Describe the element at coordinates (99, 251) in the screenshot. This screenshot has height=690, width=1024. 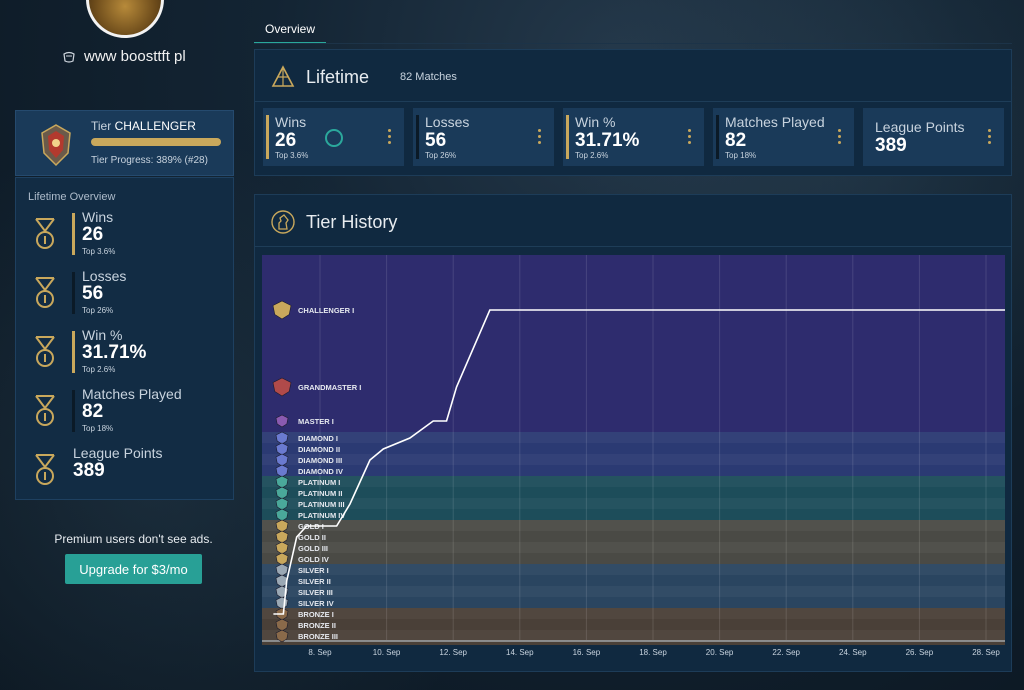
I see `stat-rank: Top 3.6%` at that location.